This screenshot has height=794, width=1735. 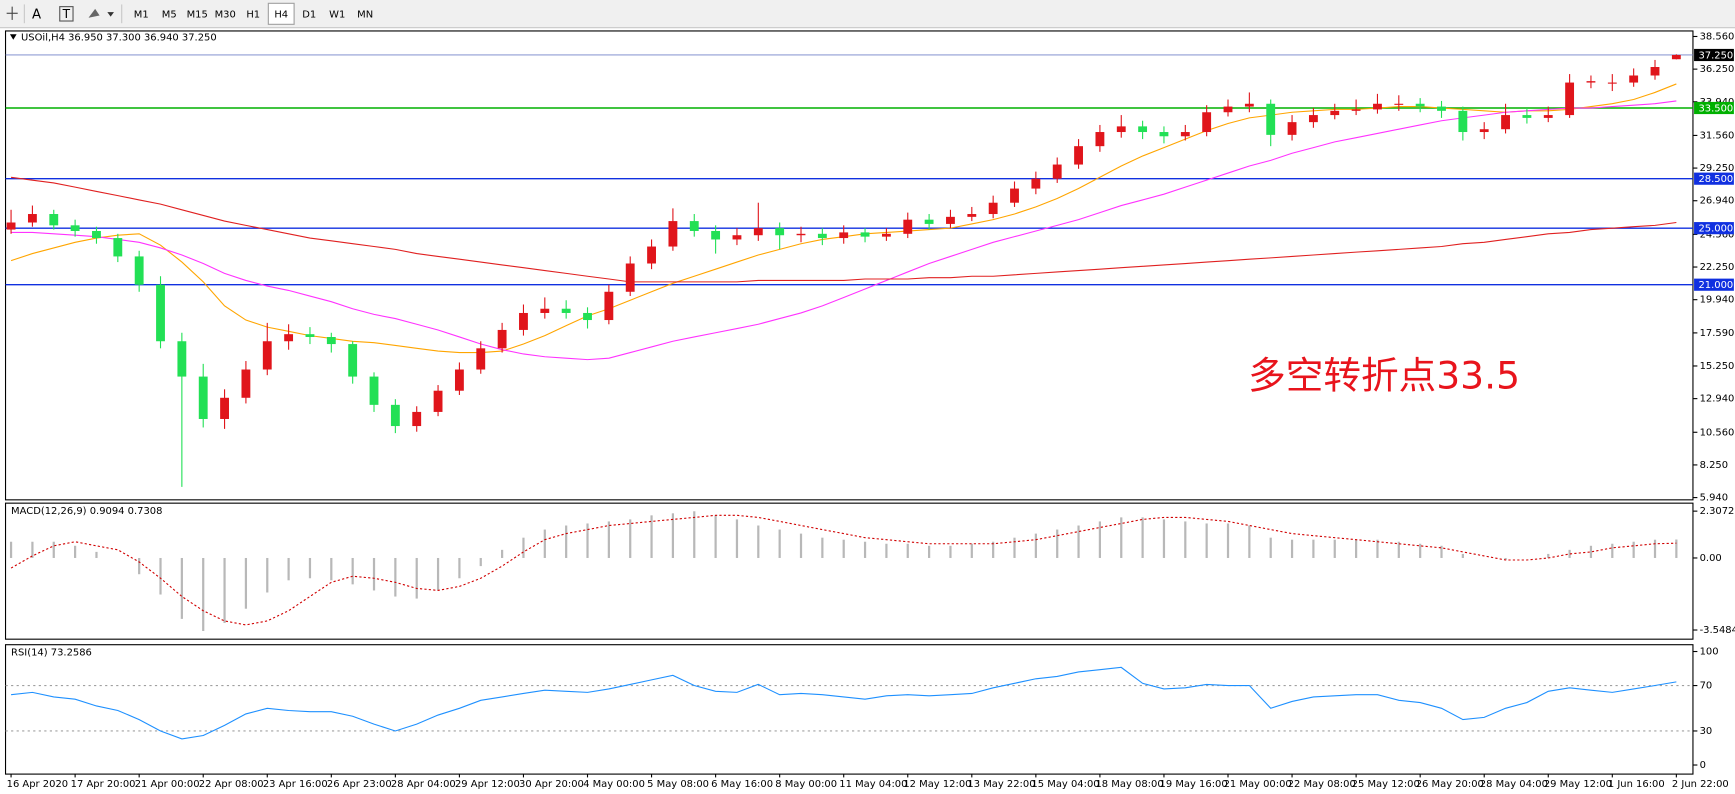 I want to click on x-tick-label: 19 May 16:00, so click(x=1194, y=784).